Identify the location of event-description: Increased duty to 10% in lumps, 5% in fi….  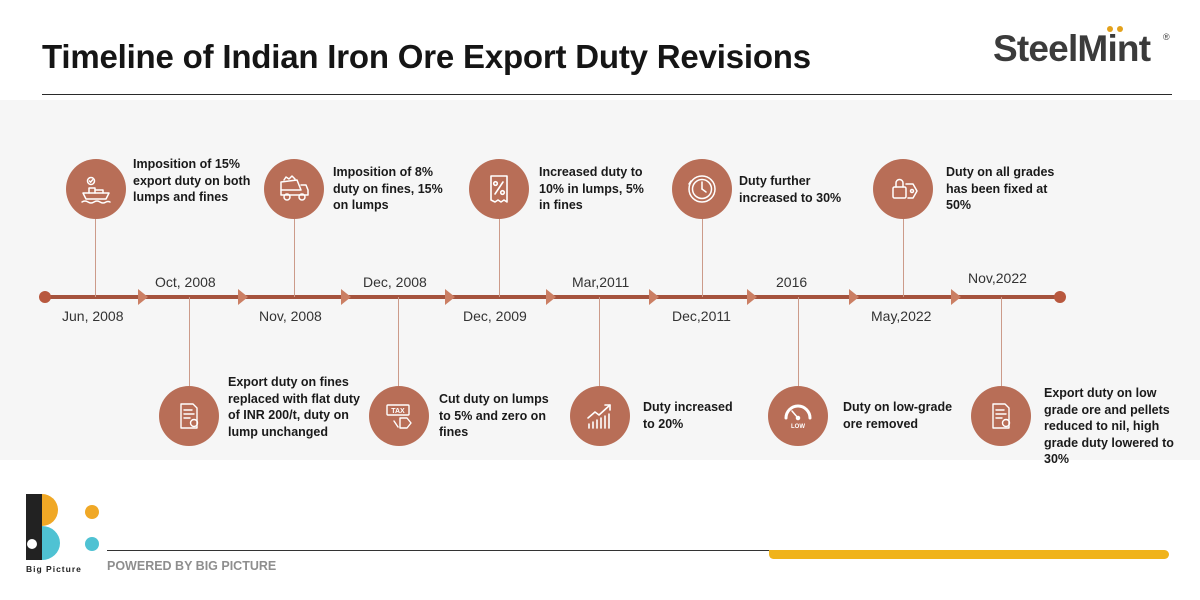
(591, 188).